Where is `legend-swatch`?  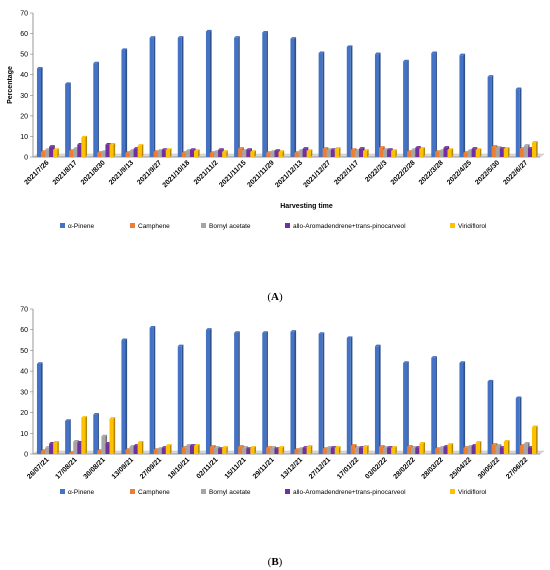 legend-swatch is located at coordinates (132, 225).